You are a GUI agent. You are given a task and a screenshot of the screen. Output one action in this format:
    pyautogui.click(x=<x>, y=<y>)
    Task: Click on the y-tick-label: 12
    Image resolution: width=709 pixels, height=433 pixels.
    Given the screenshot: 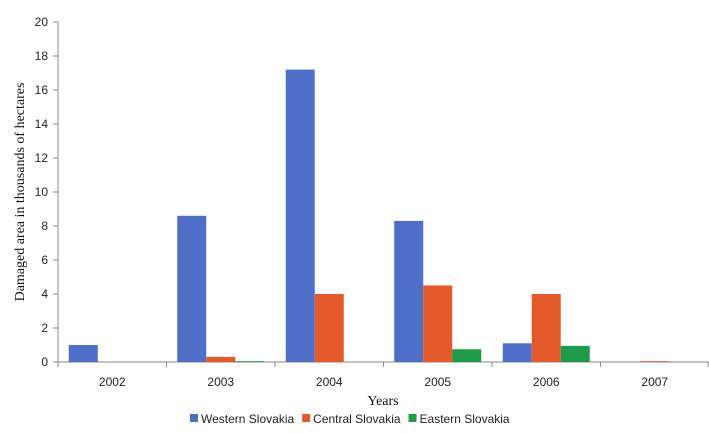 What is the action you would take?
    pyautogui.click(x=42, y=158)
    